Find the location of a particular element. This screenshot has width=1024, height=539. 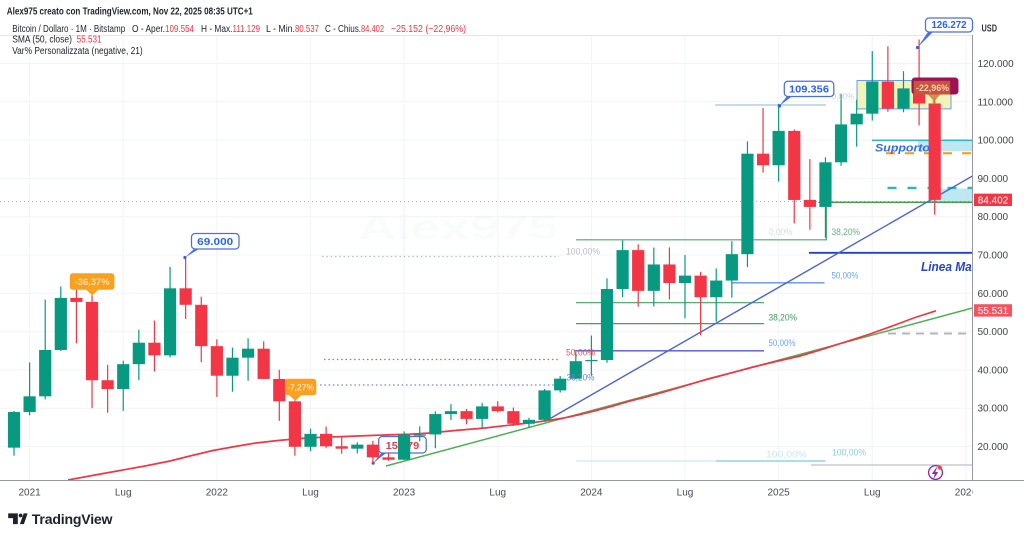

svg-text: 110.000 is located at coordinates (996, 102).